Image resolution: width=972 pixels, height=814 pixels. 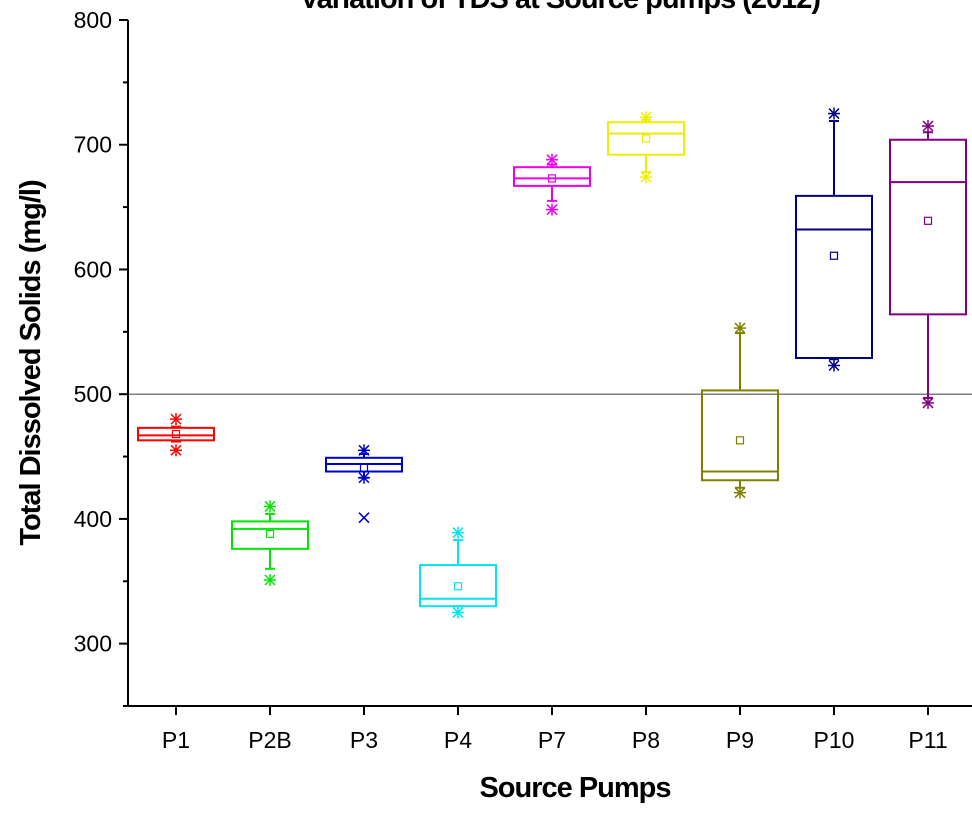 What do you see at coordinates (552, 740) in the screenshot?
I see `x-tick-label: P7` at bounding box center [552, 740].